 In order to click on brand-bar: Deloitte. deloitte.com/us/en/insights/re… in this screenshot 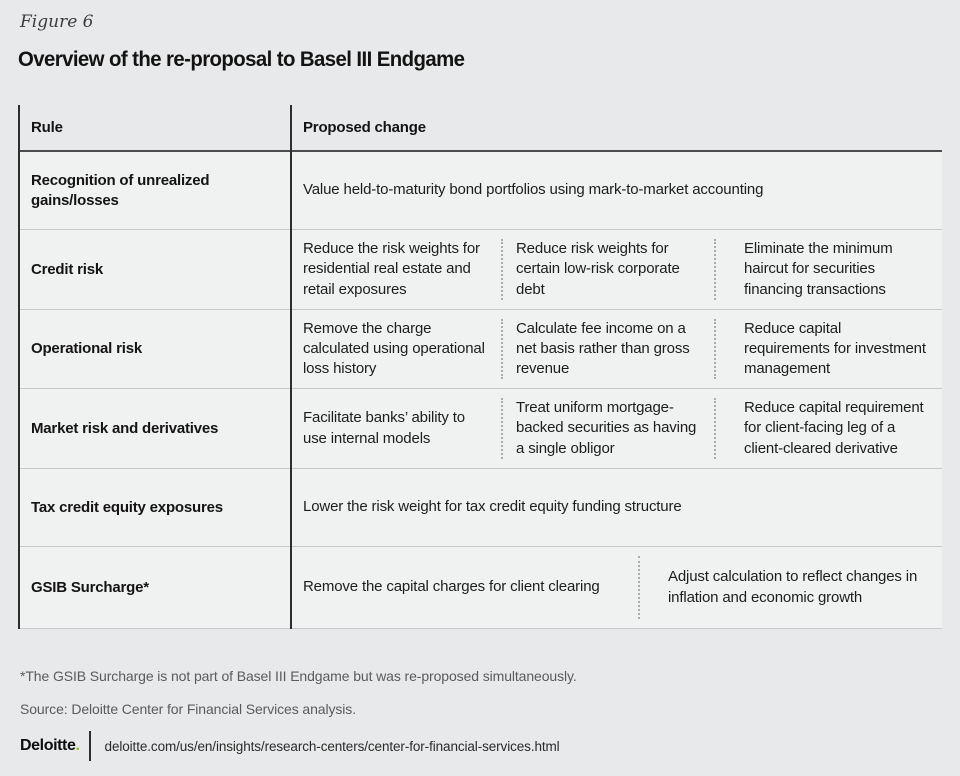, I will do `click(290, 746)`.